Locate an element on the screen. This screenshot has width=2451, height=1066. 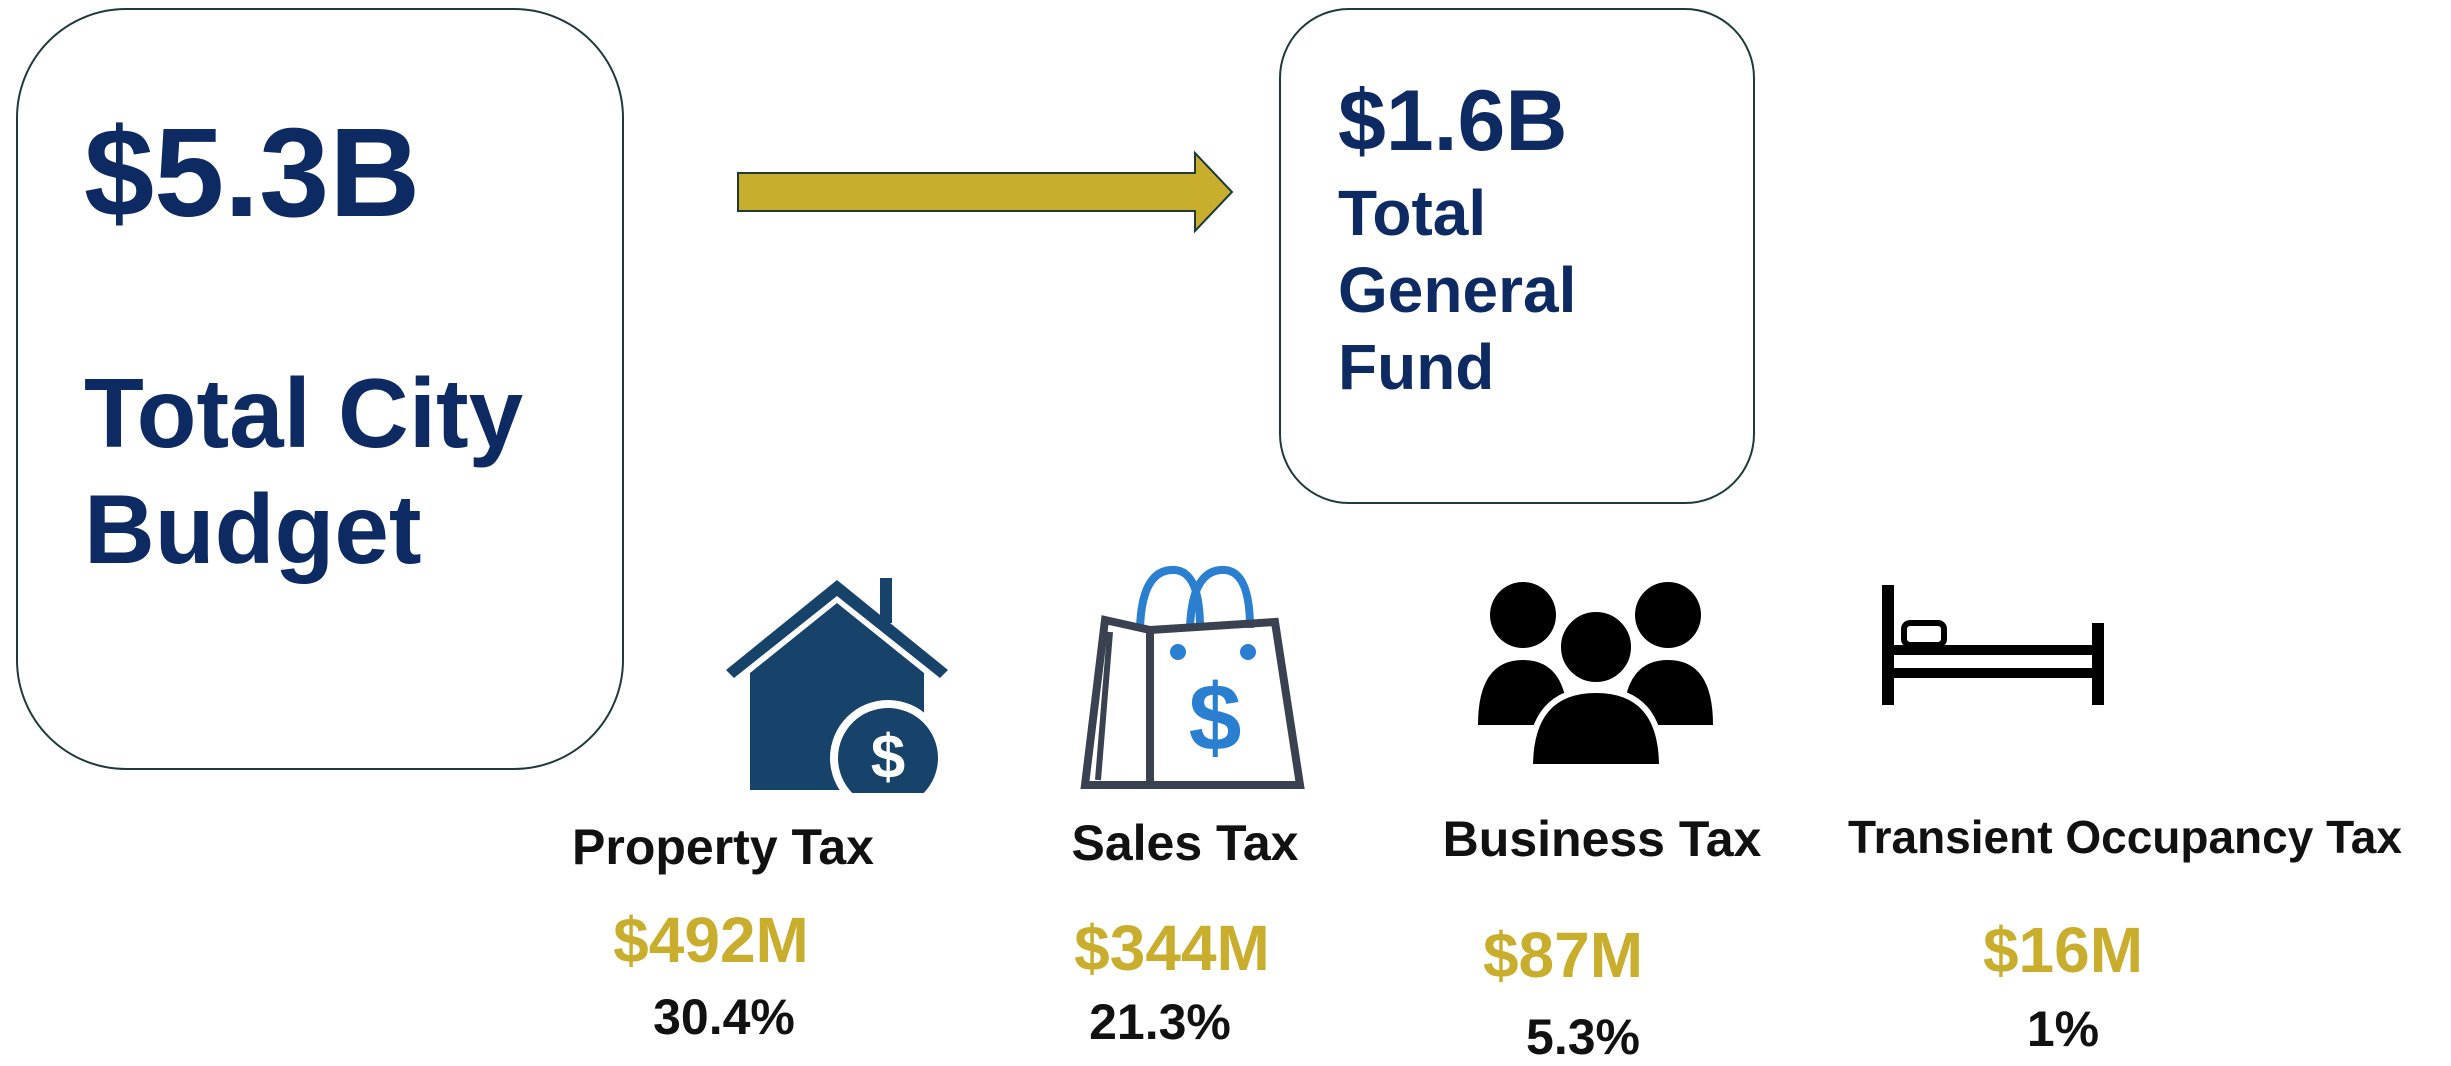
general-fund-card is located at coordinates (1517, 256).